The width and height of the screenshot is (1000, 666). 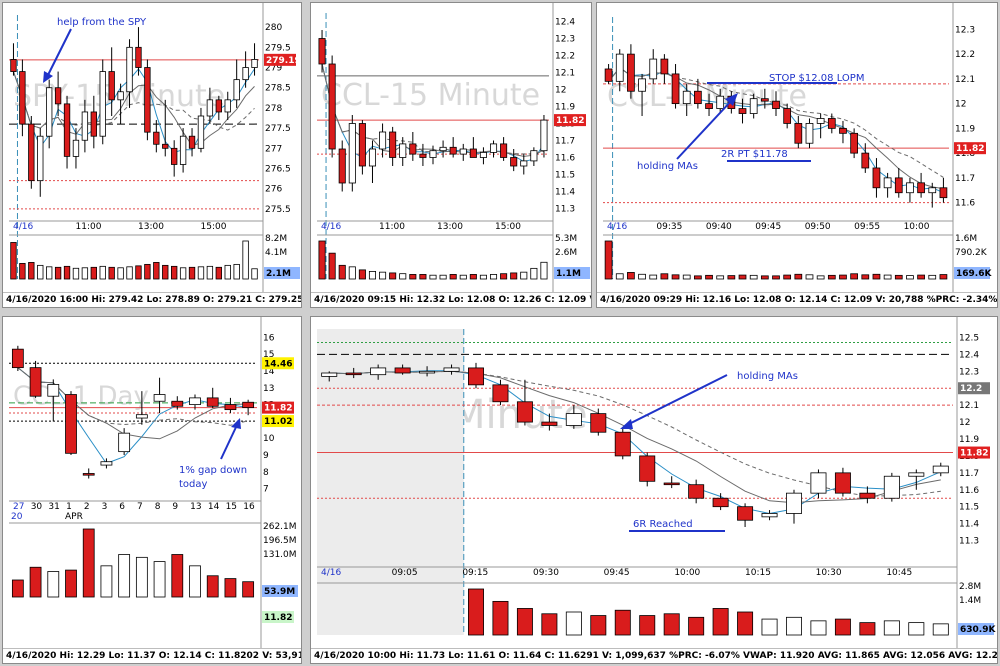 What do you see at coordinates (970, 148) in the screenshot?
I see `price-tag` at bounding box center [970, 148].